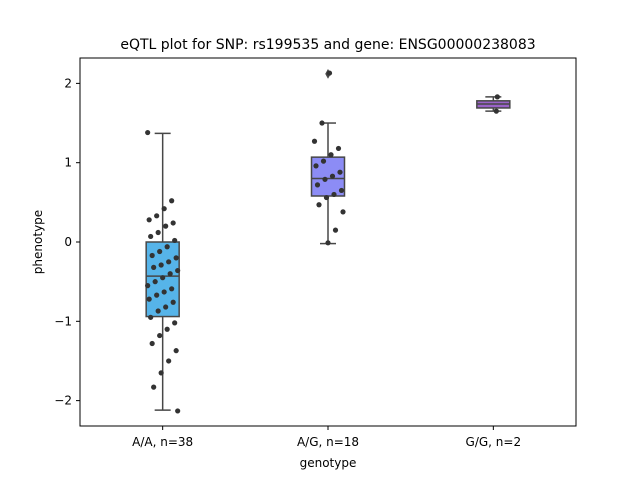  I want to click on y-tick-label: −2, so click(63, 401).